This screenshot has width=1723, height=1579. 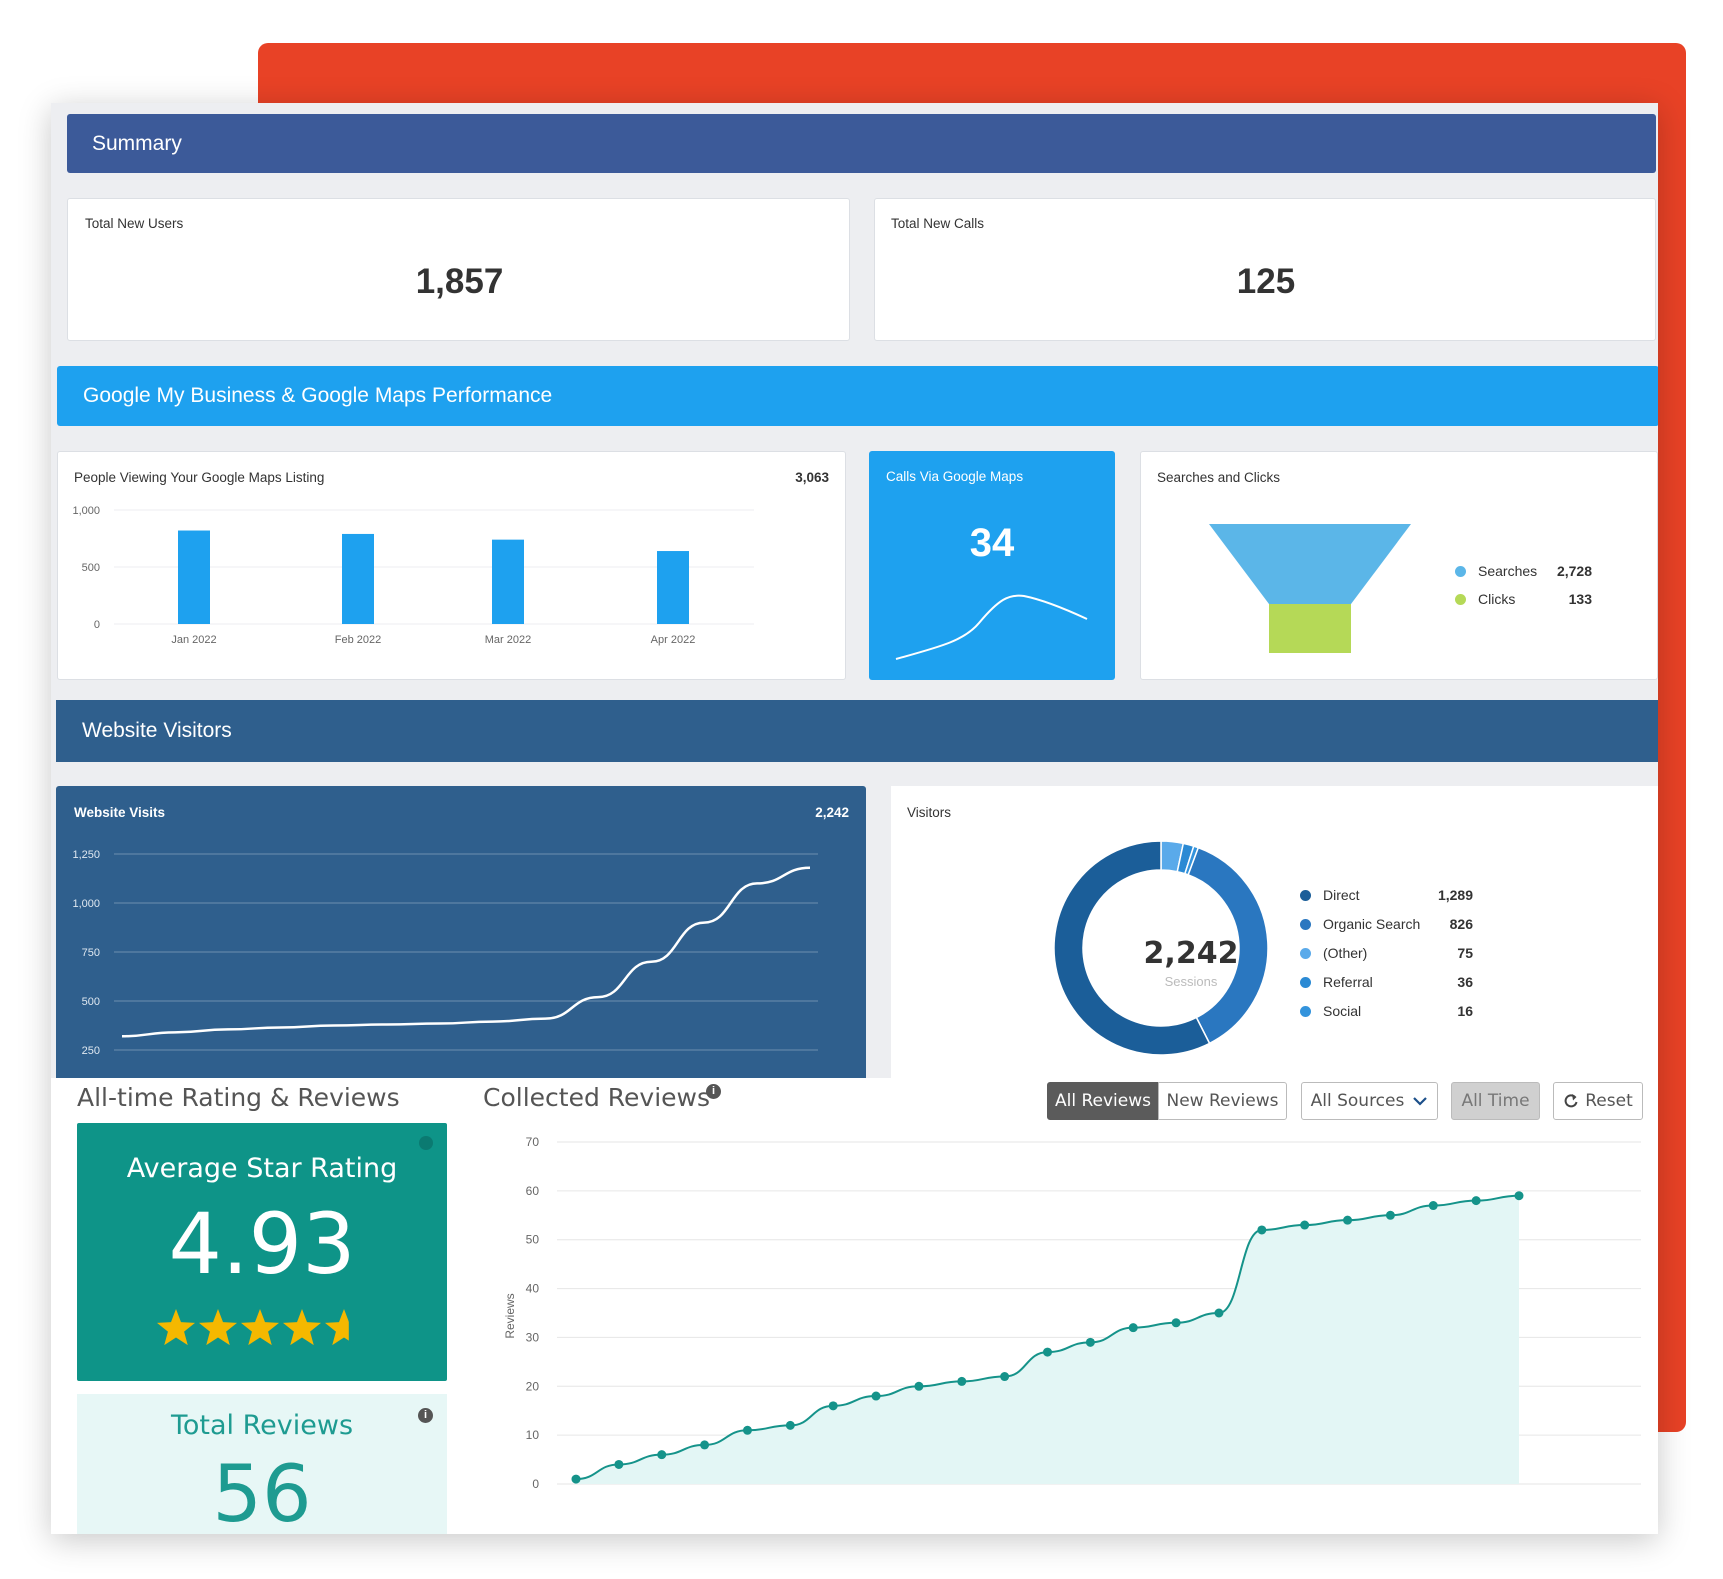 I want to click on y-tick-label: 0, so click(x=97, y=625).